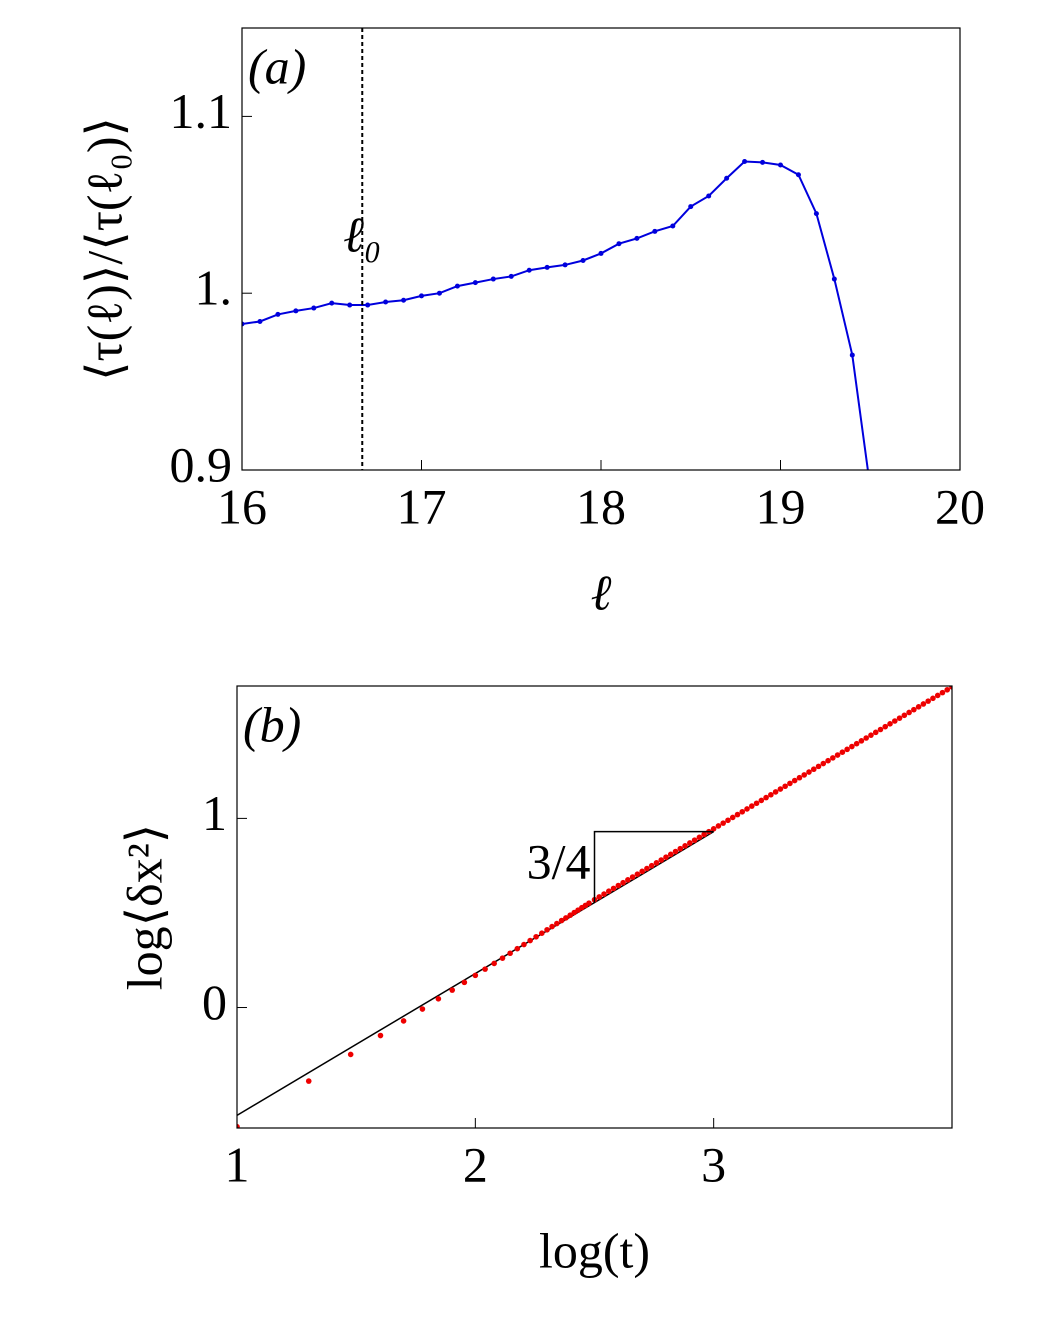 The height and width of the screenshot is (1330, 1062). I want to click on series-line, so click(555, 315).